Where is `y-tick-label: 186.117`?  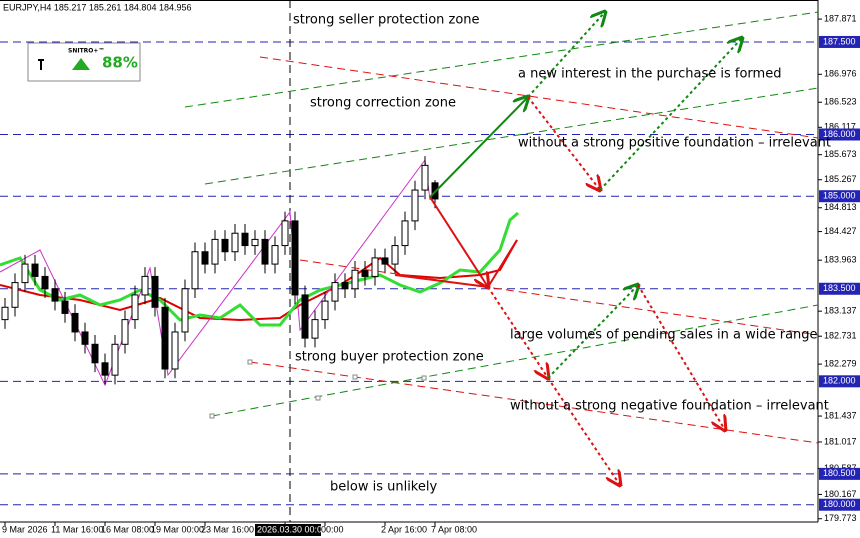
y-tick-label: 186.117 is located at coordinates (840, 127).